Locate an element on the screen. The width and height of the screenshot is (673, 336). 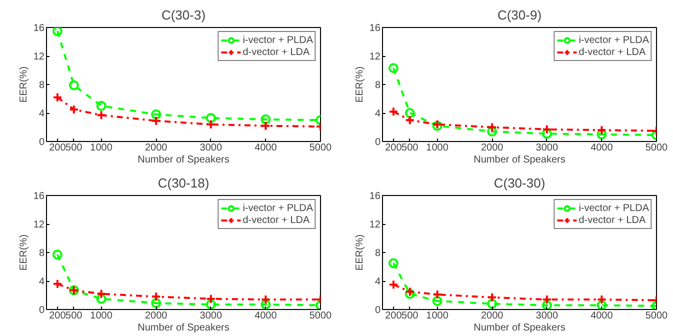
chart-title: C(30-3) is located at coordinates (183, 15).